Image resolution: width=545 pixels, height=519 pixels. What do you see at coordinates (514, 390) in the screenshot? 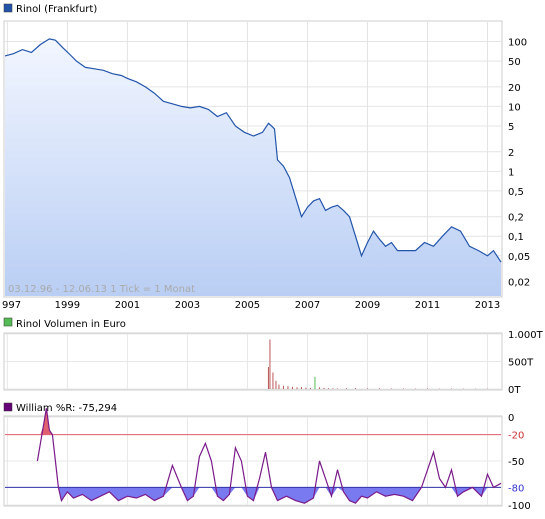
I see `volume-y-tick-label: 0T` at bounding box center [514, 390].